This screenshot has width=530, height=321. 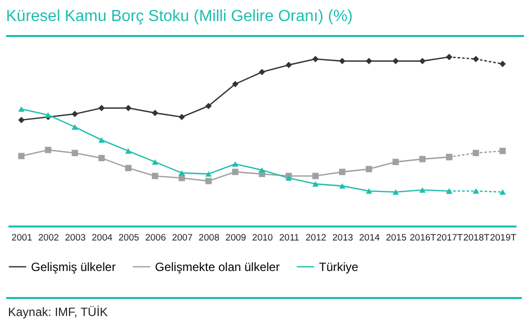 I want to click on legend-label: Gelişmiş ülkeler, so click(x=73, y=267).